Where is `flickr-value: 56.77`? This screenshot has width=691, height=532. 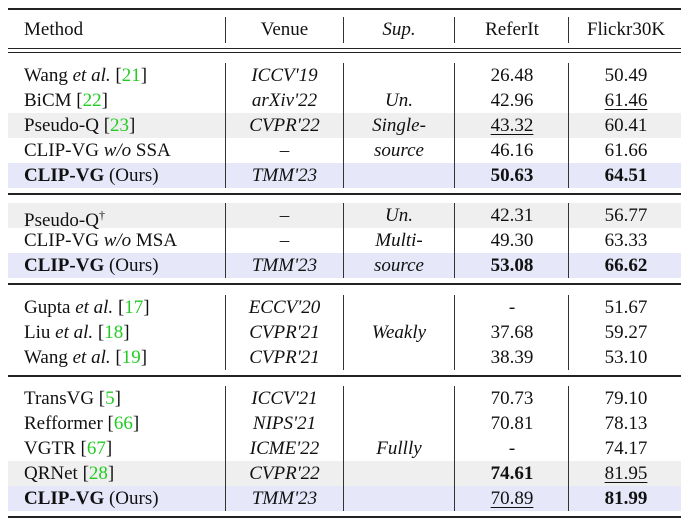
flickr-value: 56.77 is located at coordinates (626, 215).